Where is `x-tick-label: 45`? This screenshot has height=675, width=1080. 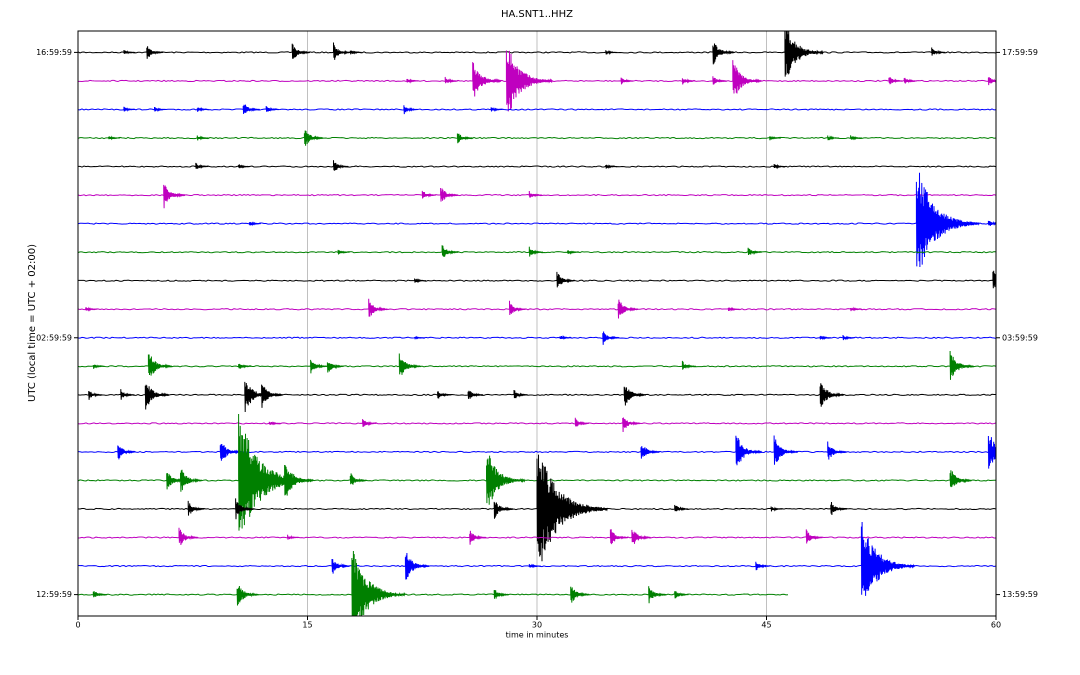
x-tick-label: 45 is located at coordinates (766, 625).